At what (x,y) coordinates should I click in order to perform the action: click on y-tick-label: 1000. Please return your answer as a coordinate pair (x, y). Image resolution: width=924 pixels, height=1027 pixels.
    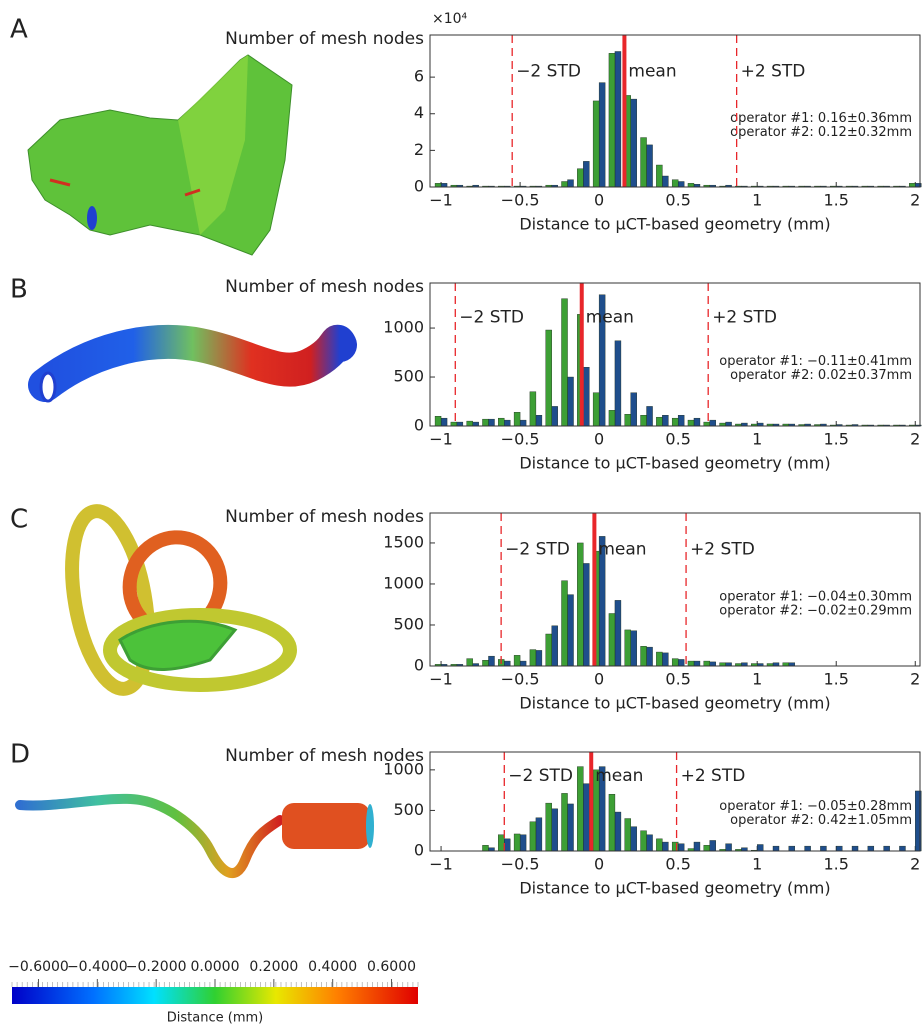
    Looking at the image, I should click on (403, 327).